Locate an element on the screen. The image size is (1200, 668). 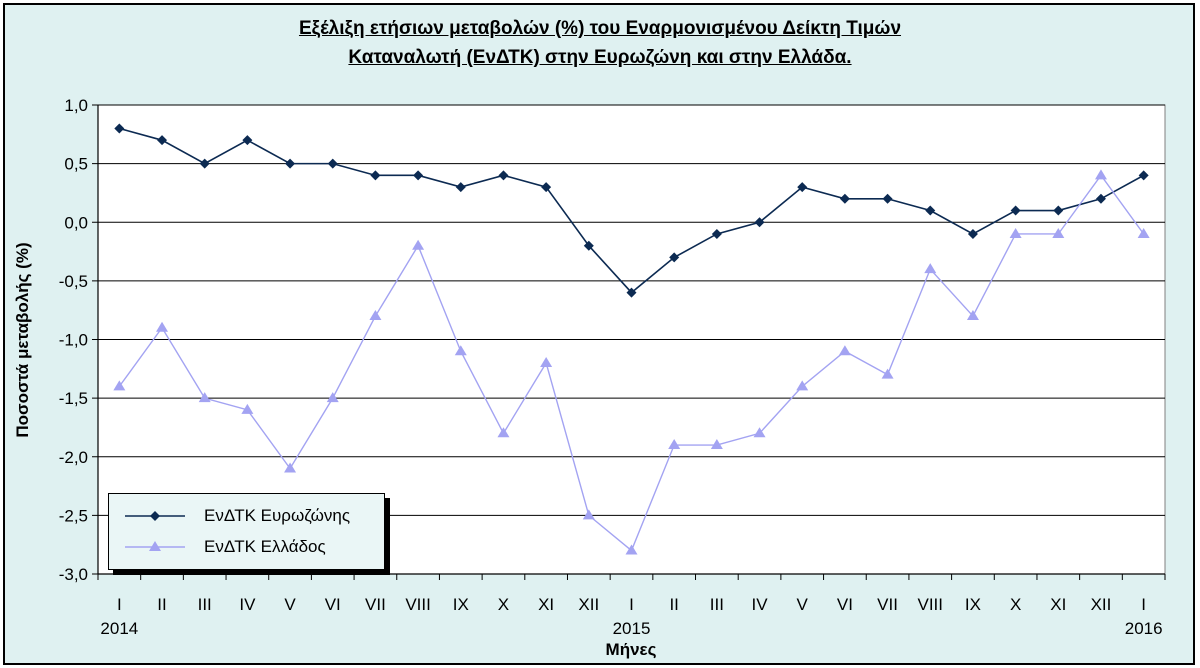
legend: ΕνΔΤΚ Ευρωζώνης ΕνΔΤΚ Ελλάδος is located at coordinates (246, 531).